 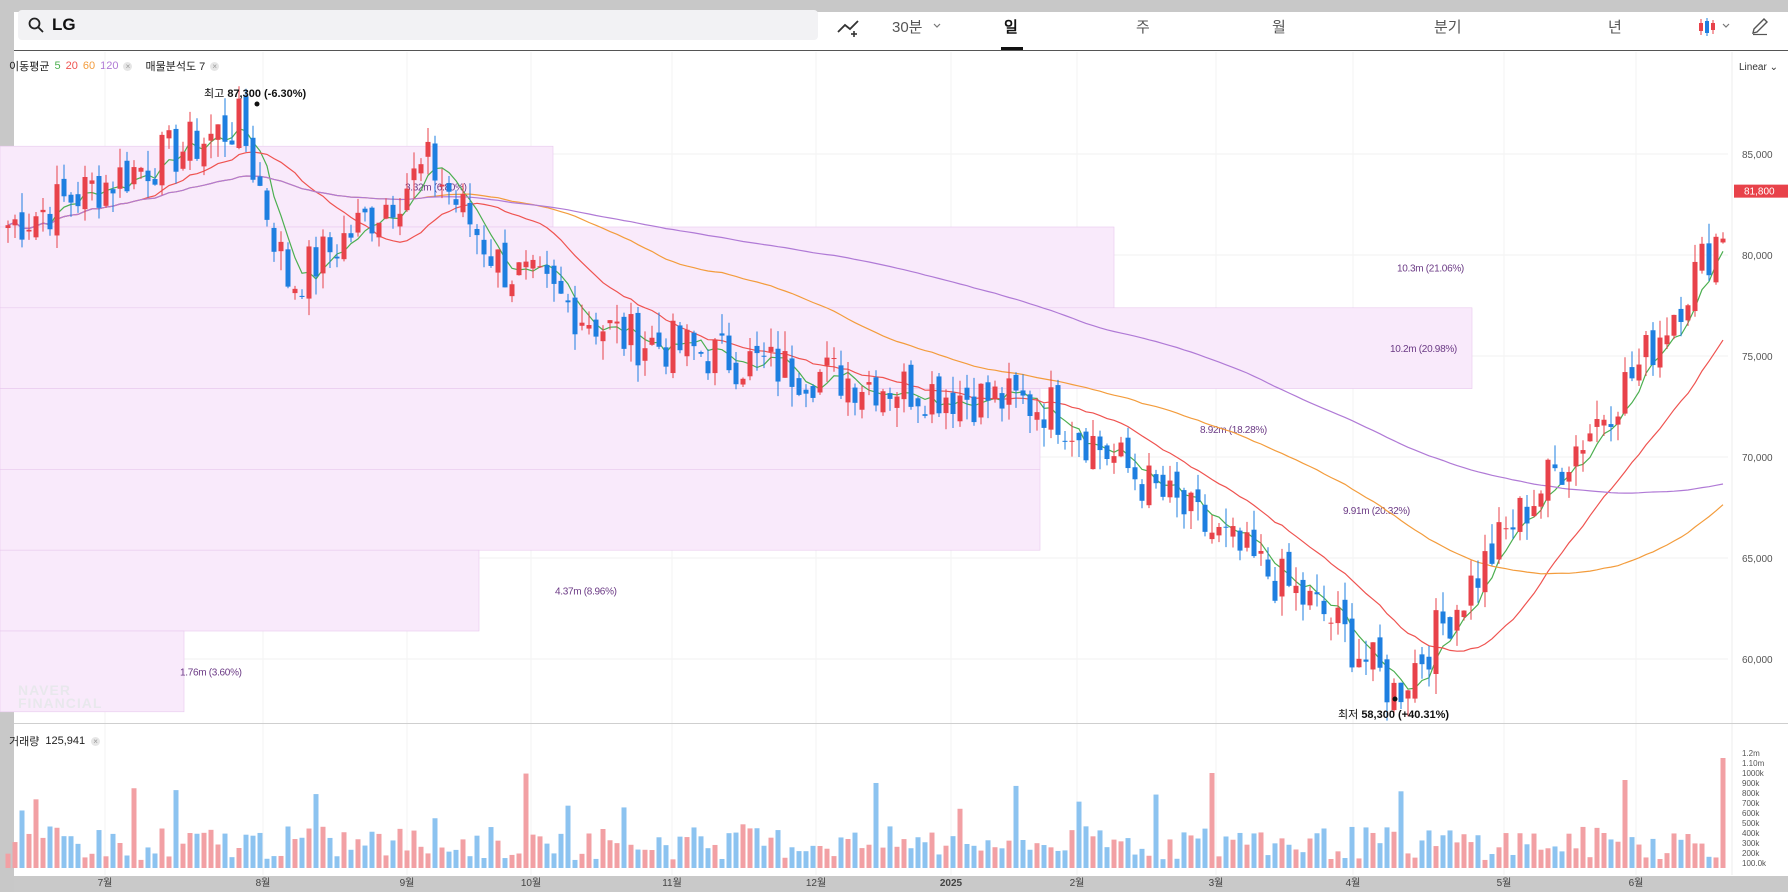 What do you see at coordinates (520, 510) in the screenshot?
I see `volume-profile-band` at bounding box center [520, 510].